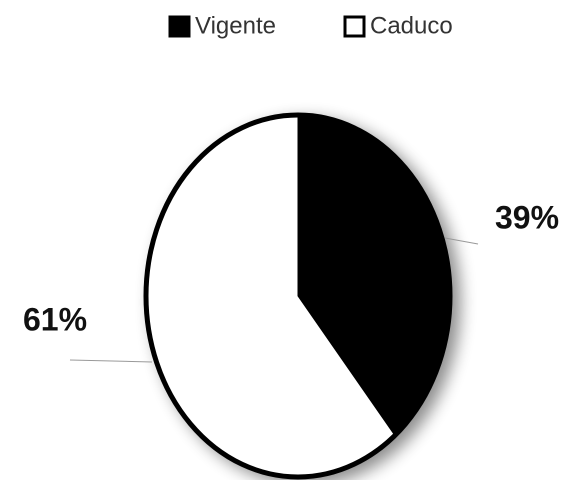 The height and width of the screenshot is (480, 565). Describe the element at coordinates (310, 25) in the screenshot. I see `legend: Vigente Caduco` at that location.